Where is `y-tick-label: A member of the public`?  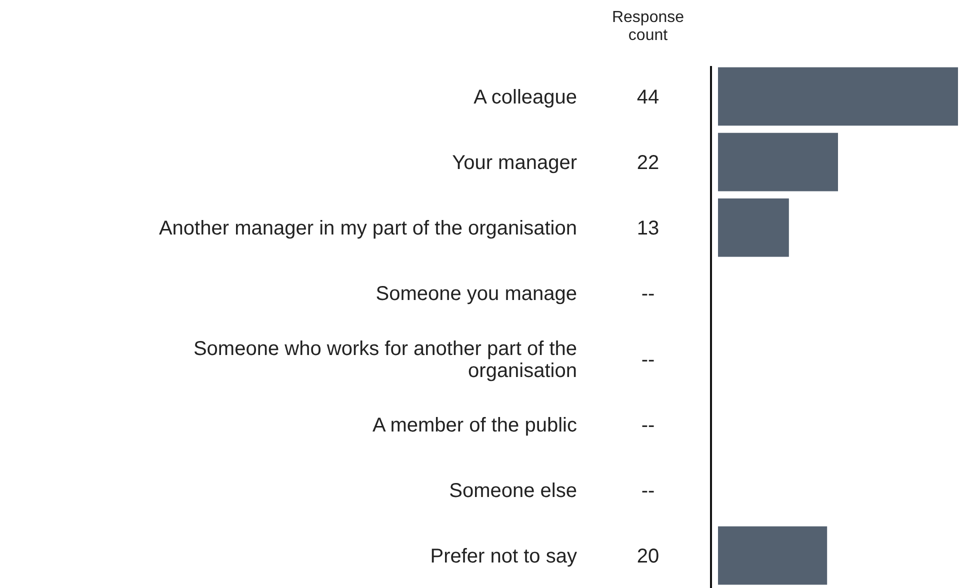 y-tick-label: A member of the public is located at coordinates (474, 425).